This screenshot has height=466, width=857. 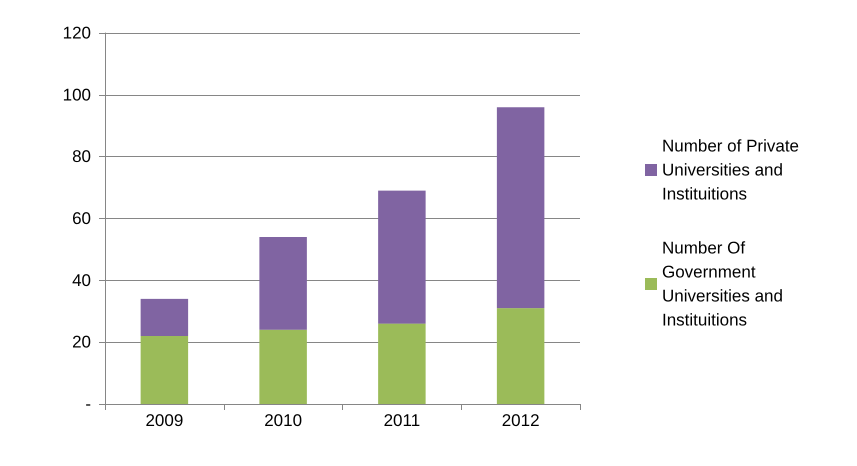 I want to click on x-tick-label: 2010, so click(x=283, y=420).